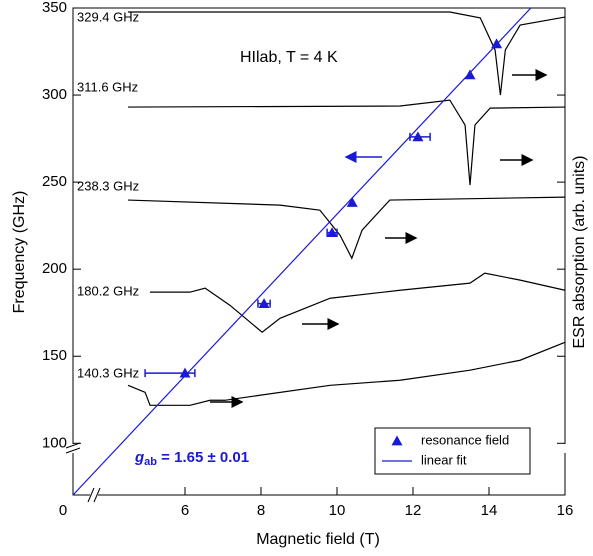 The width and height of the screenshot is (593, 556). What do you see at coordinates (318, 539) in the screenshot?
I see `x-axis-label: Magnetic field (T)` at bounding box center [318, 539].